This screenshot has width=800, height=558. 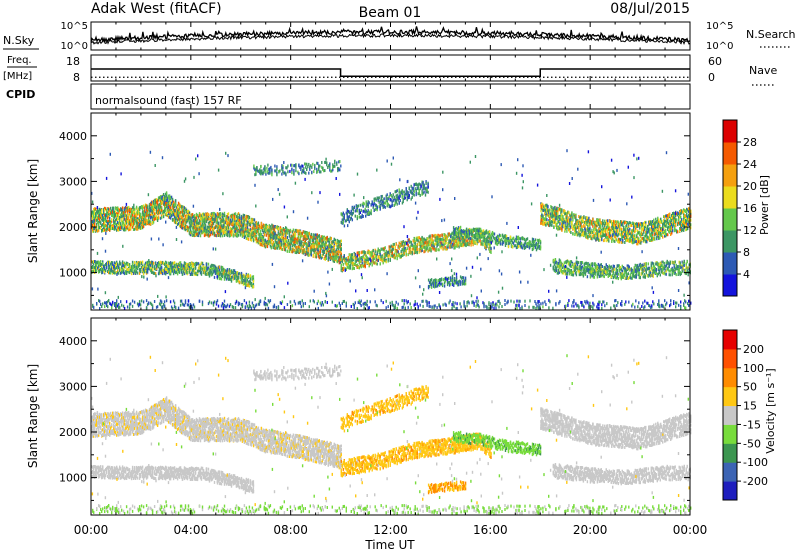 I want to click on freq-line, so click(x=390, y=72).